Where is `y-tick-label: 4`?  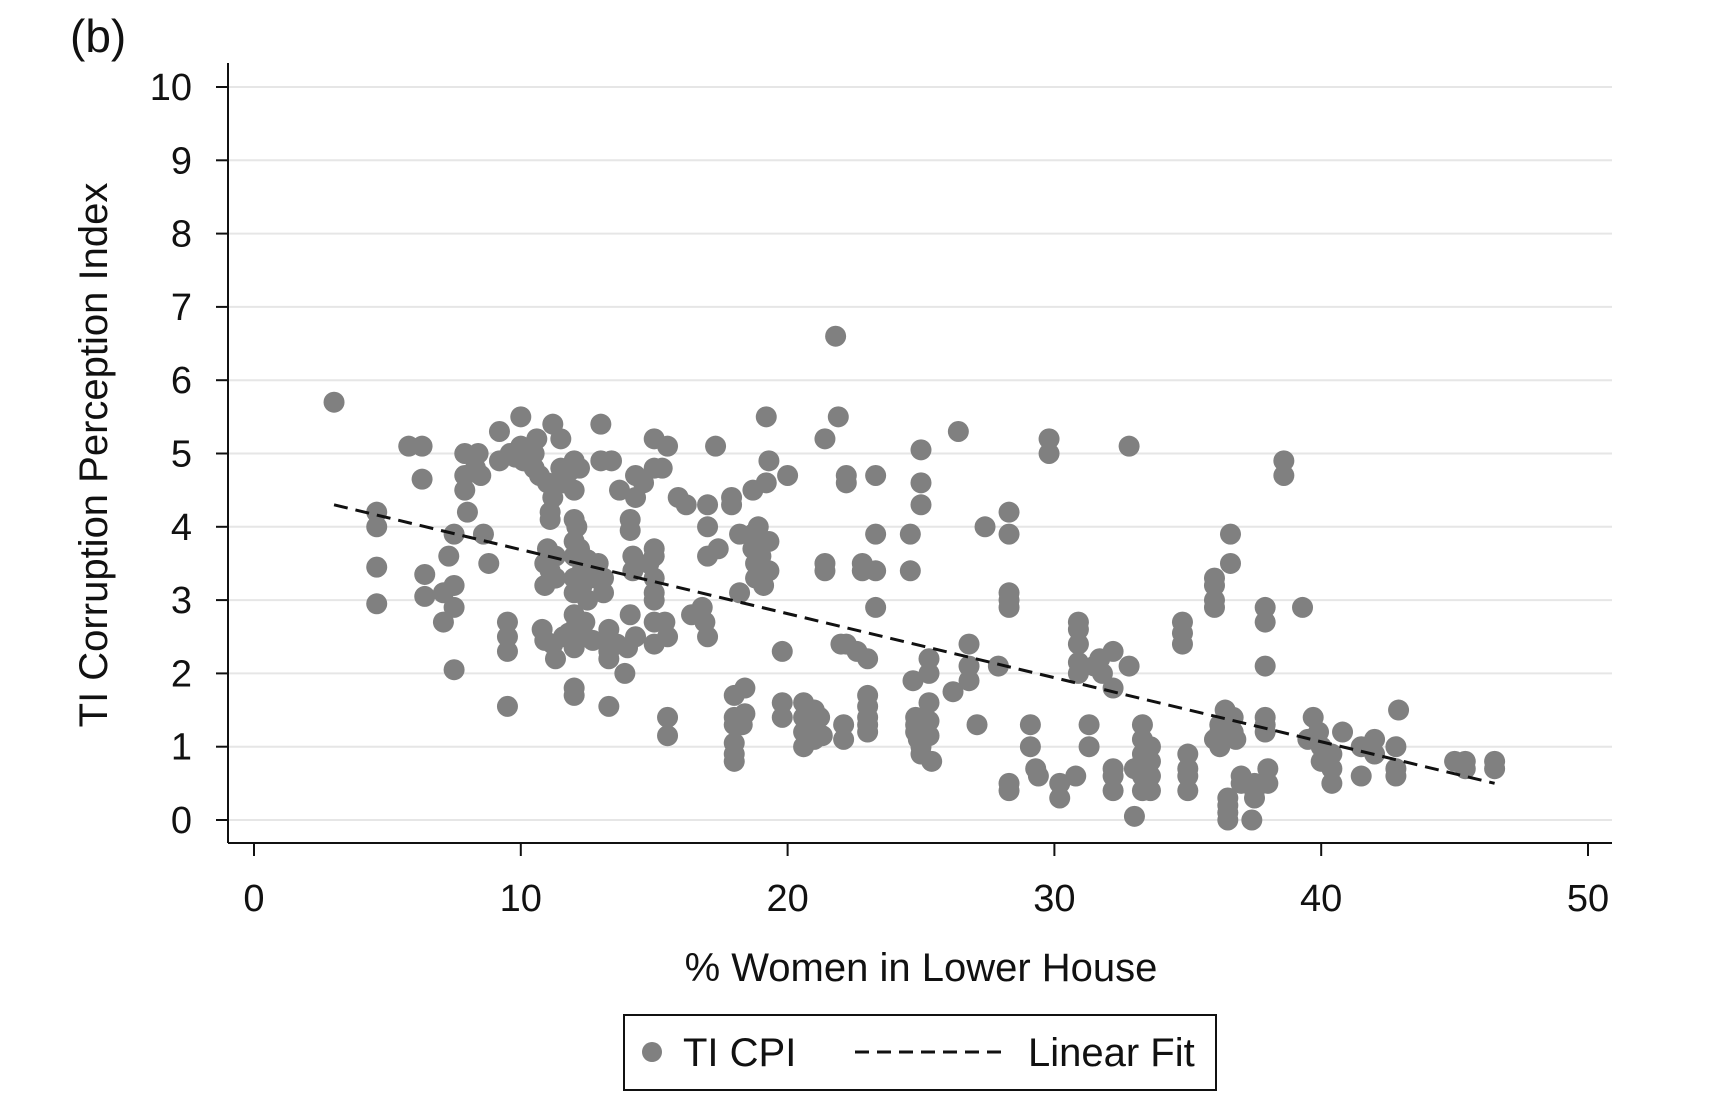 y-tick-label: 4 is located at coordinates (181, 528).